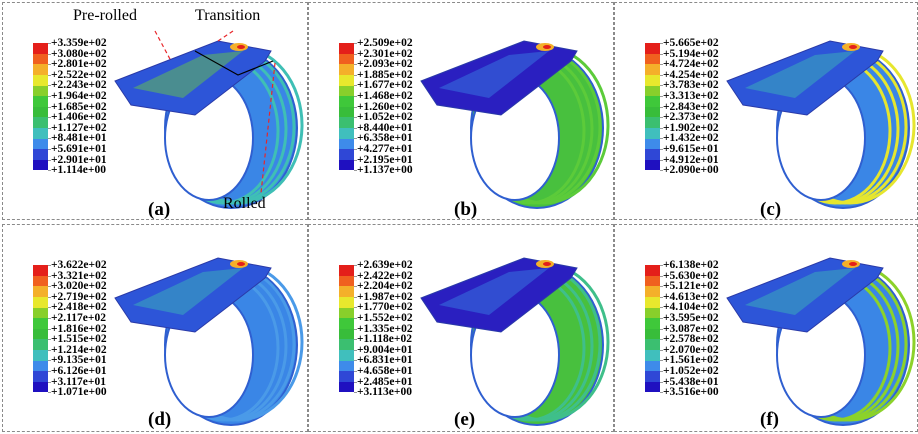  Describe the element at coordinates (79, 127) in the screenshot. I see `legend-value: +1.127e+02` at that location.